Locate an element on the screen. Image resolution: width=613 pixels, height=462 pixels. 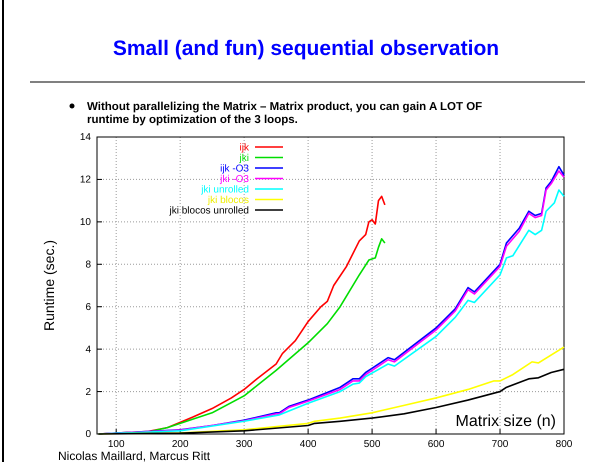
x-tick-label: 600 is located at coordinates (436, 444).